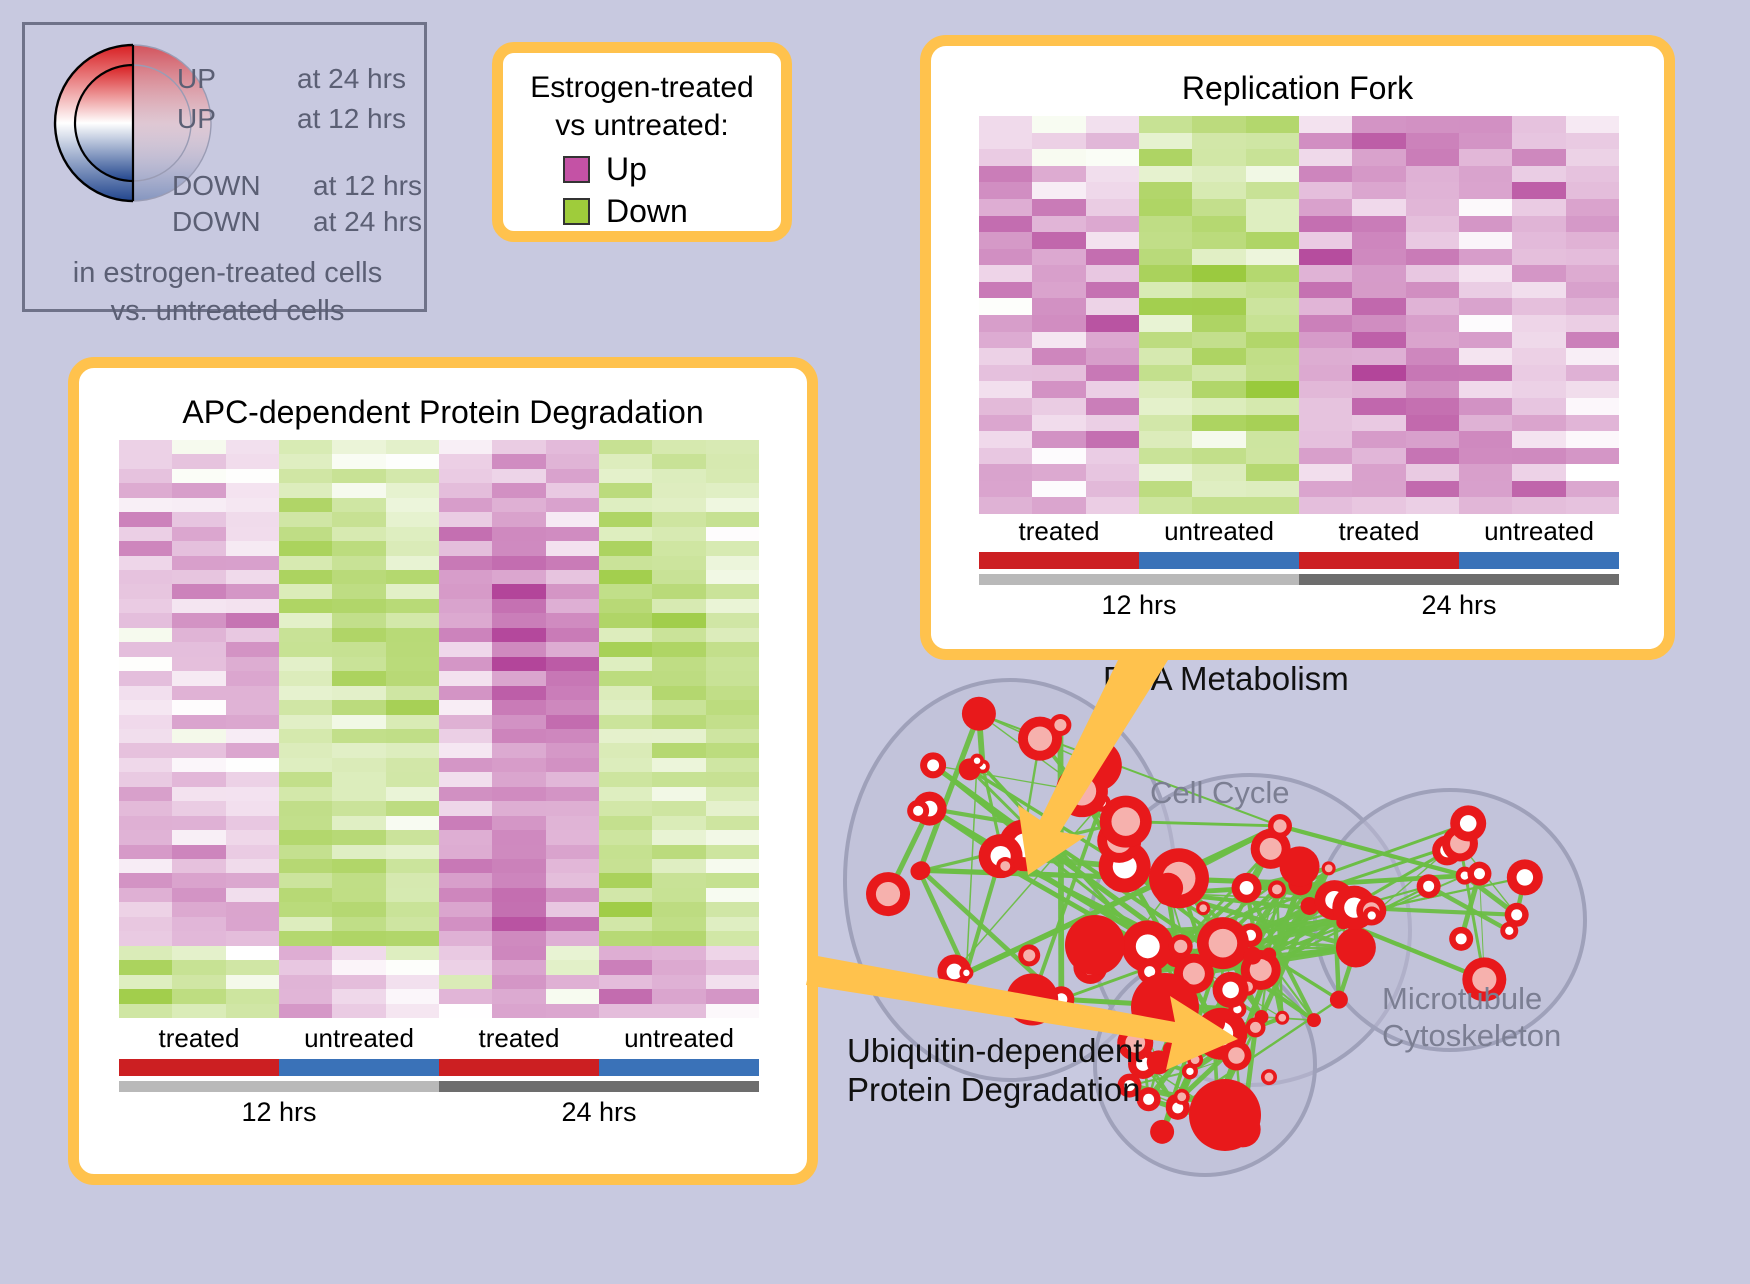 Image resolution: width=1750 pixels, height=1284 pixels. Describe the element at coordinates (439, 1038) in the screenshot. I see `heatmap-sample-labels-apc: treated untreated treated untreated` at that location.